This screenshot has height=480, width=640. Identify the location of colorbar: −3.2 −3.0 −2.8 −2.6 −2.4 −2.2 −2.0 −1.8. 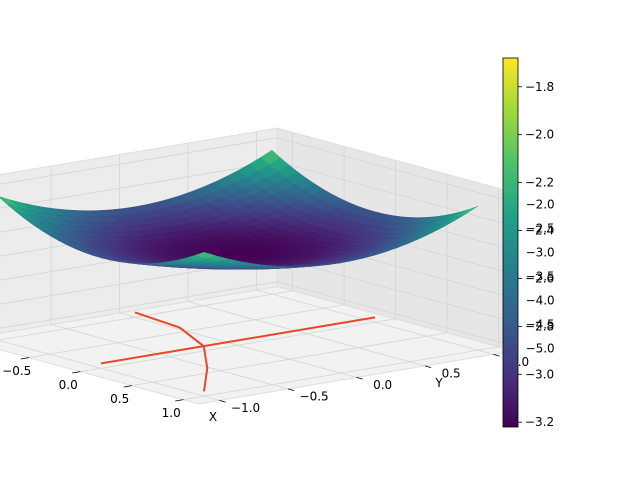
(528, 243).